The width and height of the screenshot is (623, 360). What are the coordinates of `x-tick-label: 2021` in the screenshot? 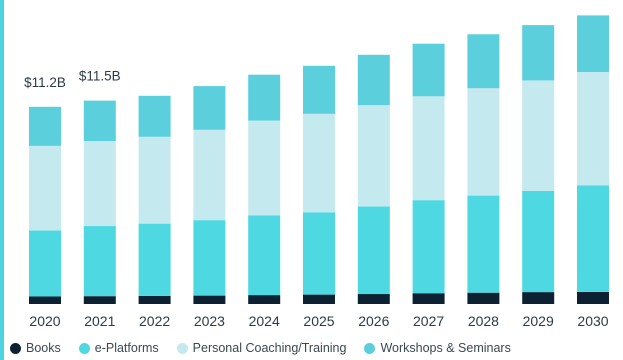 It's located at (99, 321).